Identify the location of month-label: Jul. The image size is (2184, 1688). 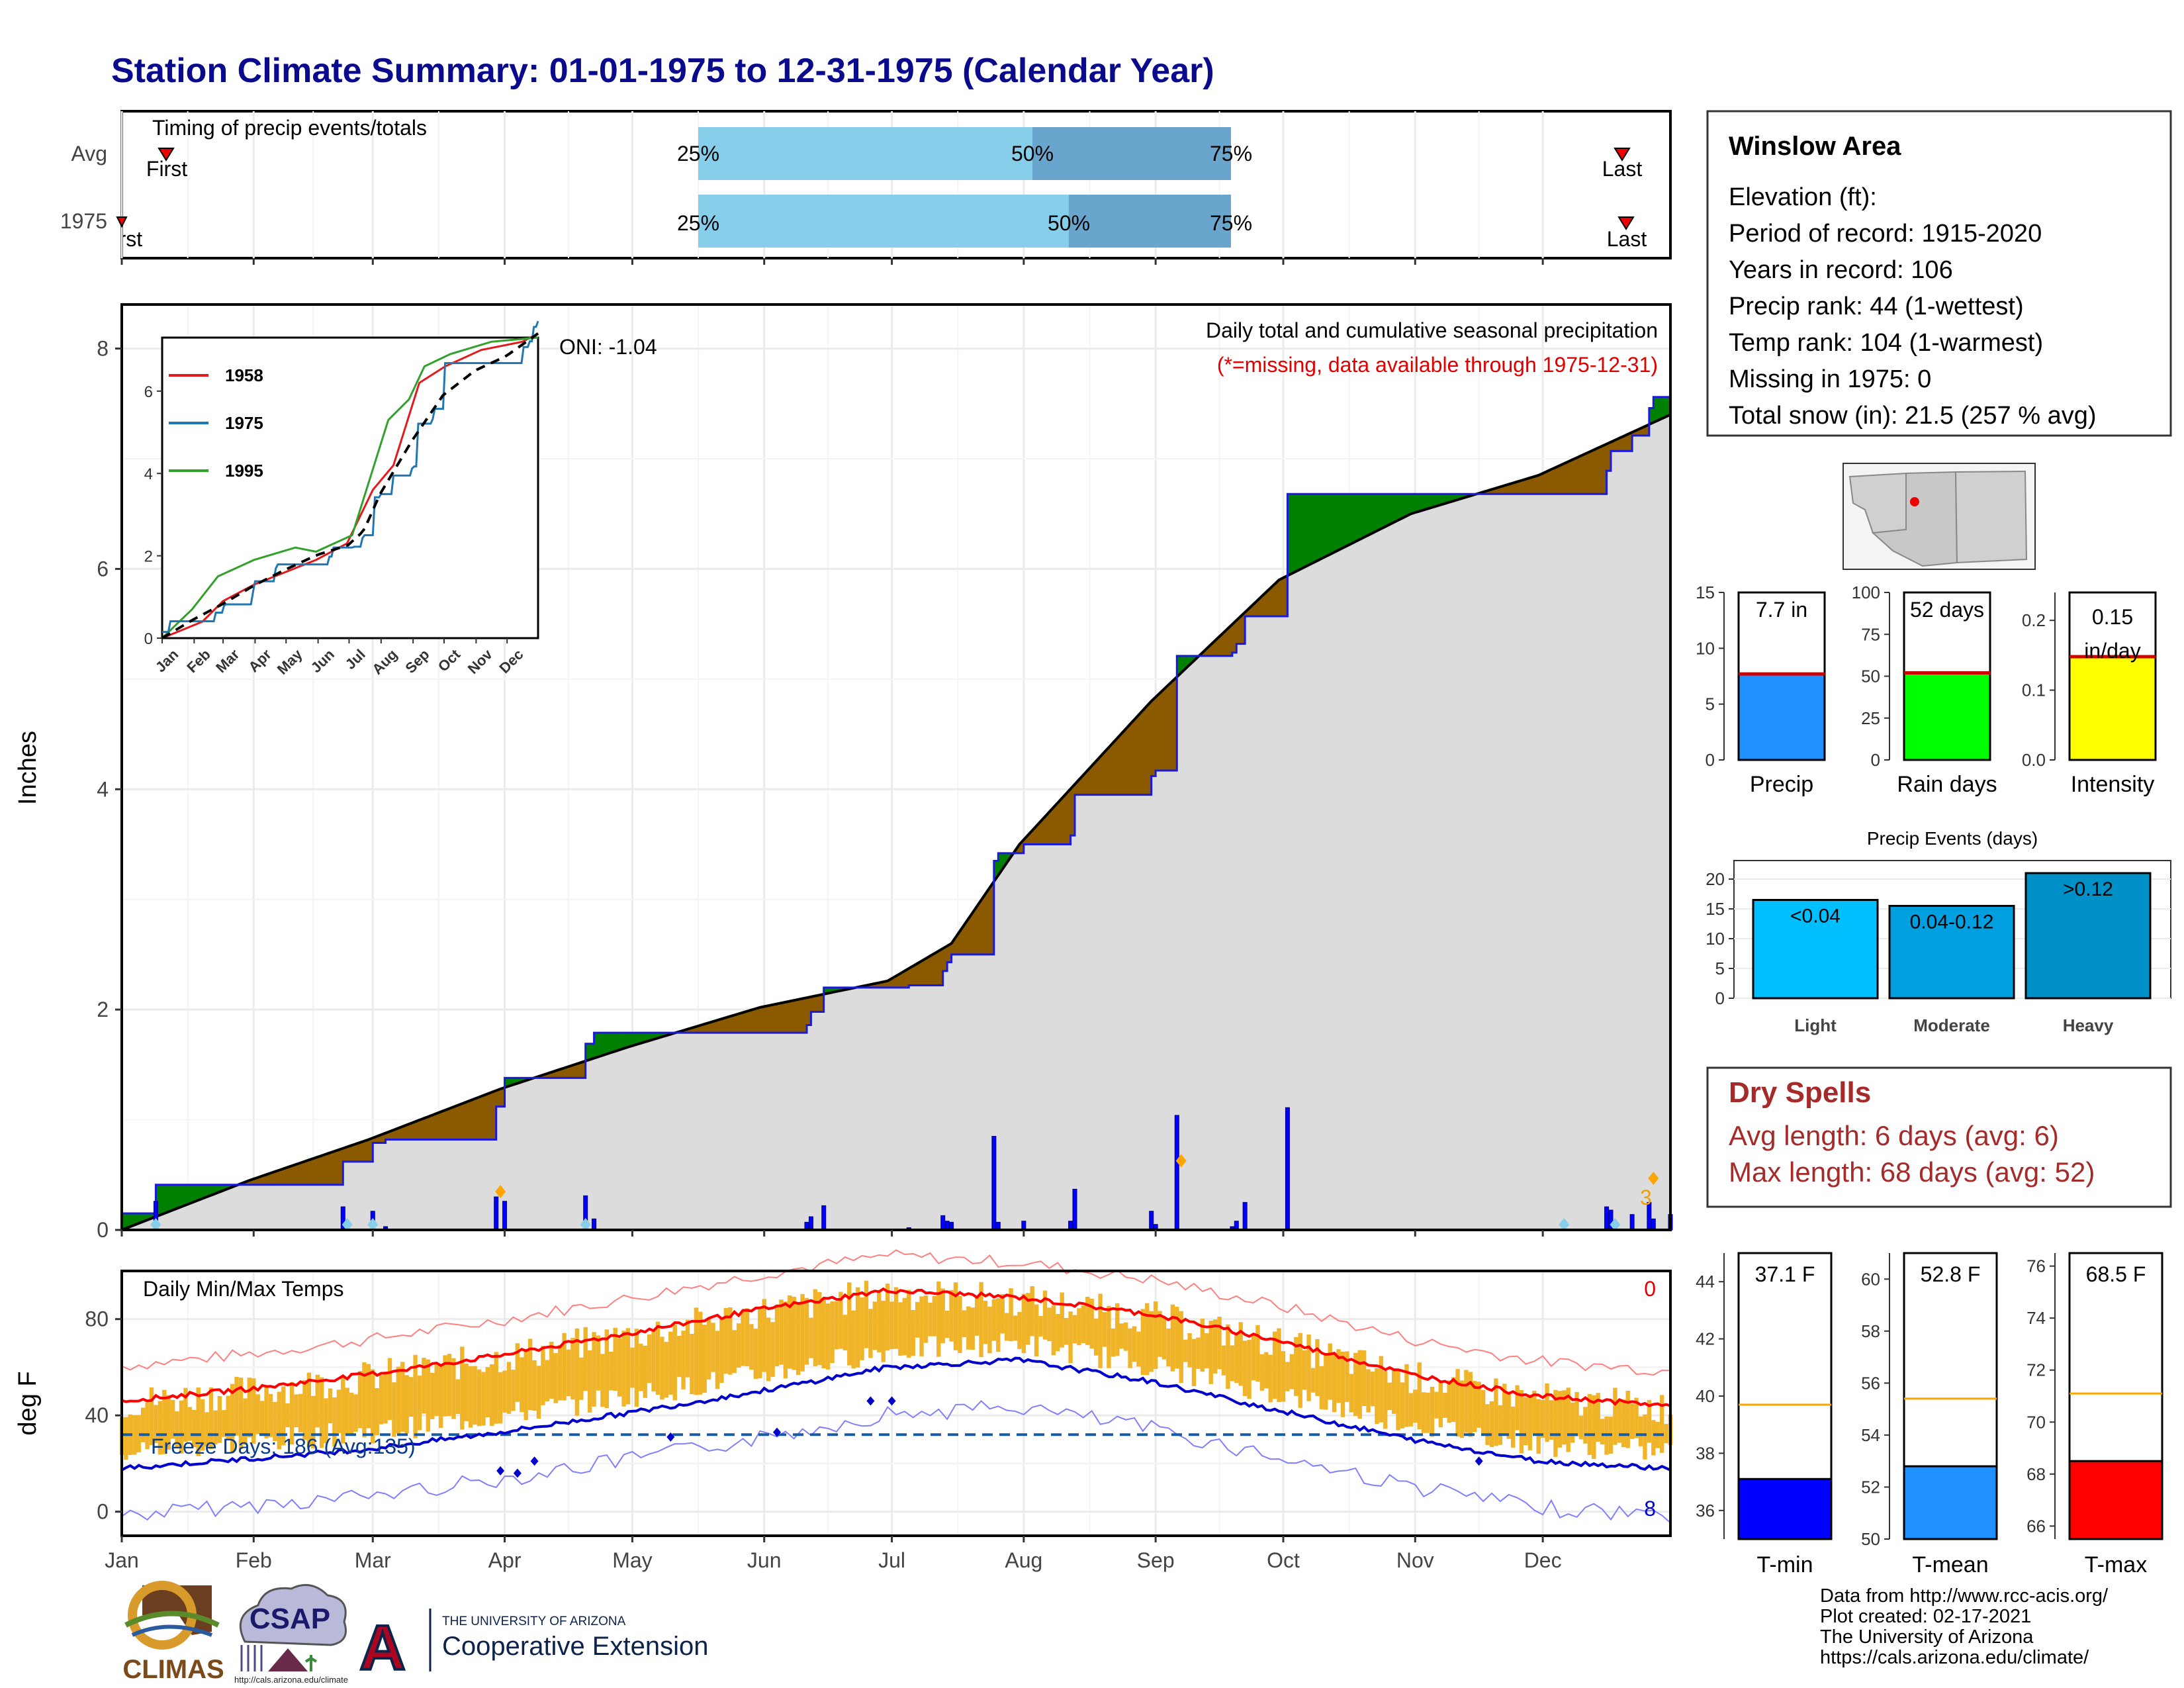
(892, 1560).